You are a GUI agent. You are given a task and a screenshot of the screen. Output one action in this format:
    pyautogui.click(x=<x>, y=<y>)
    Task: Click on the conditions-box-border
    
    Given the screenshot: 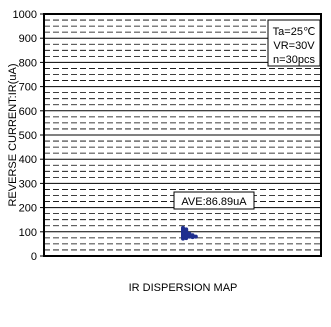 What is the action you would take?
    pyautogui.click(x=294, y=43)
    